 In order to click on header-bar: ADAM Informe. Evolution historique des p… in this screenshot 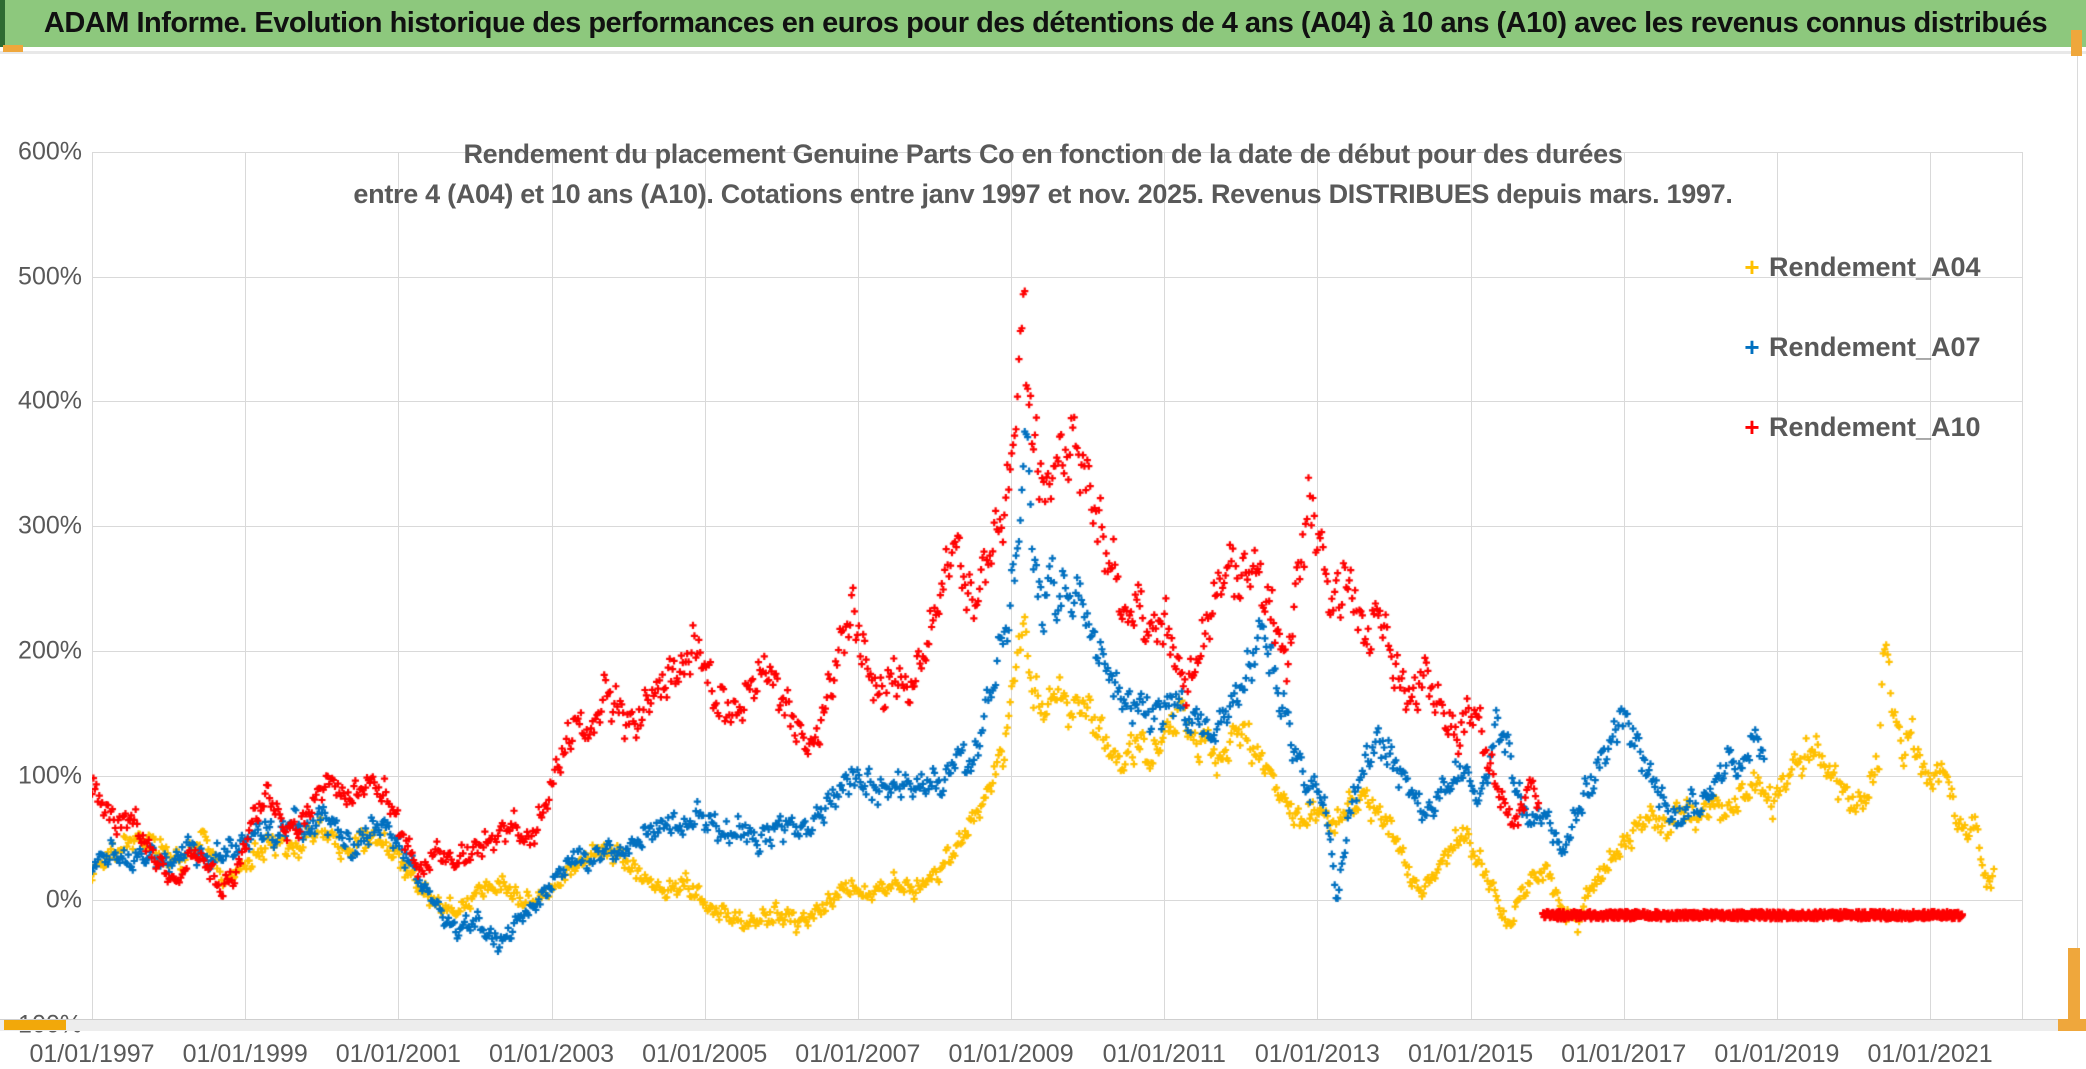, I will do `click(1045, 23)`.